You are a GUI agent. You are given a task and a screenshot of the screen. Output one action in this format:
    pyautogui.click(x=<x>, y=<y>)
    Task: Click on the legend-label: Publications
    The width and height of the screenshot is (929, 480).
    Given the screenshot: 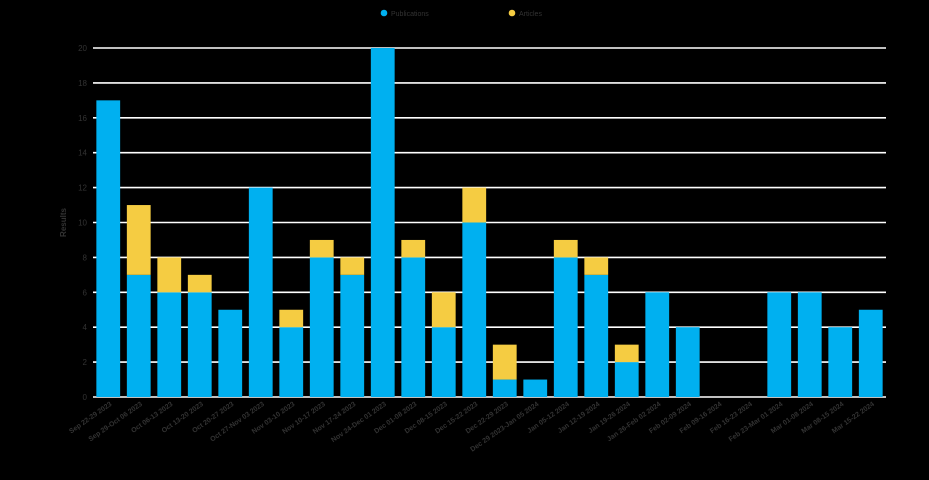 What is the action you would take?
    pyautogui.click(x=410, y=14)
    